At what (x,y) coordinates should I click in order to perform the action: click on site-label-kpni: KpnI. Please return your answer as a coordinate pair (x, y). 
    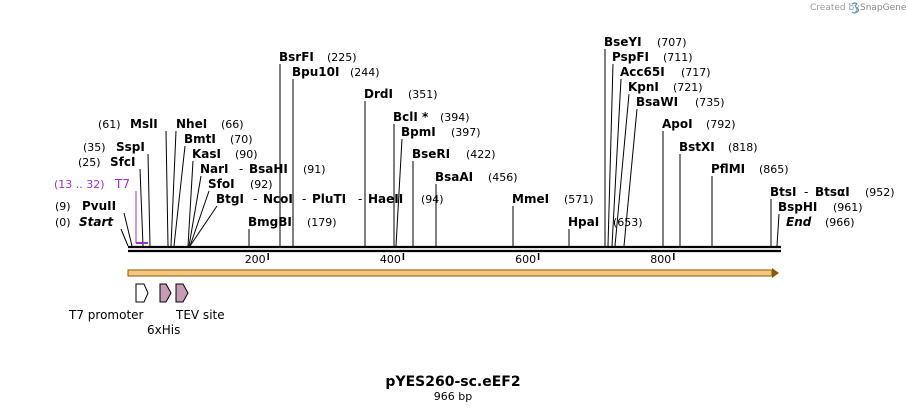
    Looking at the image, I should click on (643, 87).